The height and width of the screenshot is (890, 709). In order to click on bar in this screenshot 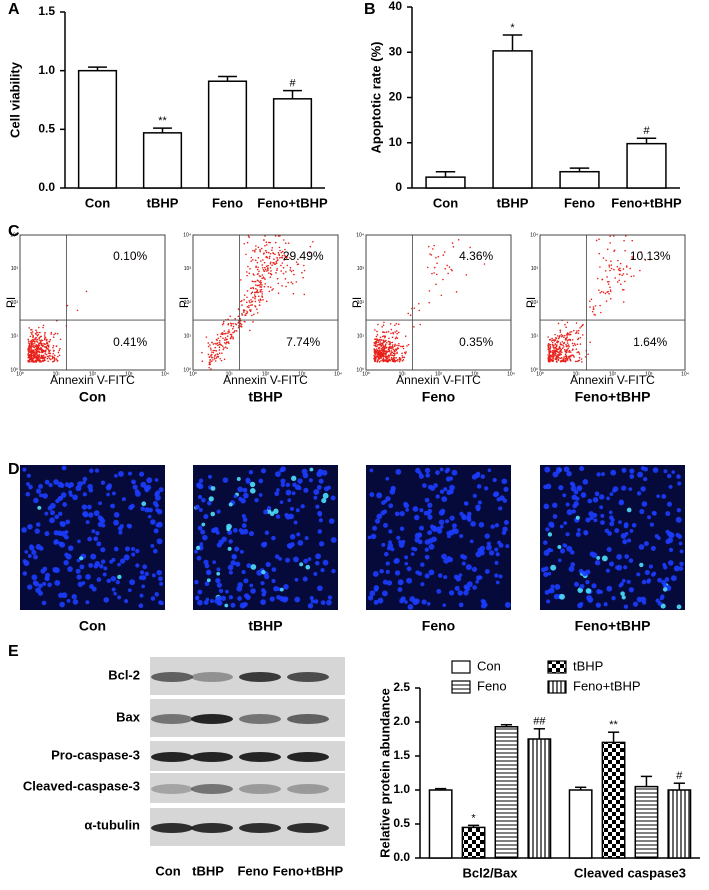, I will do `click(506, 792)`.